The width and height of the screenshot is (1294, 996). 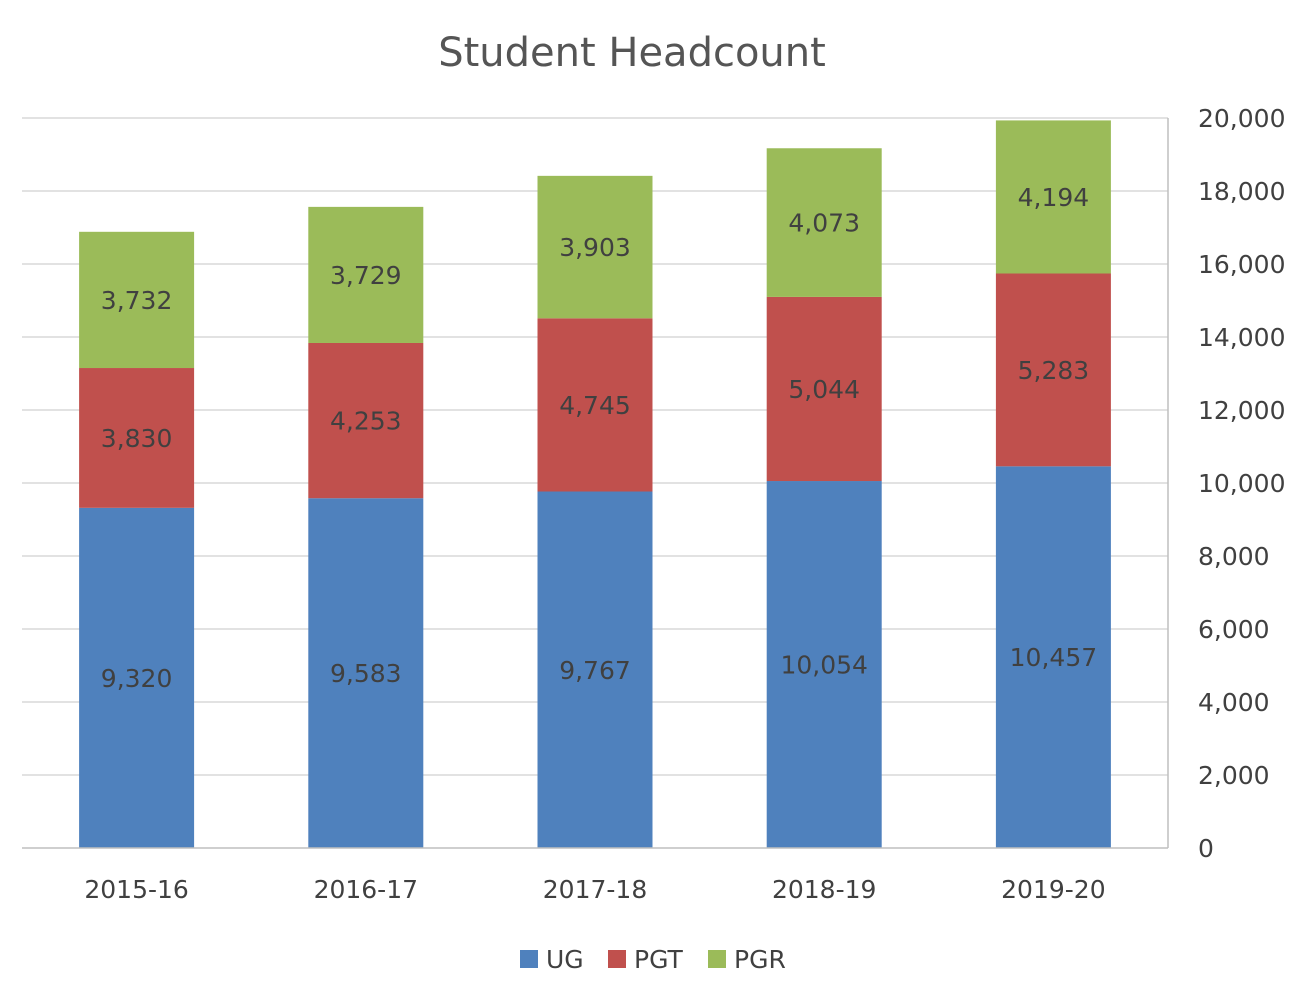 I want to click on data-label-pgr-2016-17: 3,729, so click(x=366, y=275).